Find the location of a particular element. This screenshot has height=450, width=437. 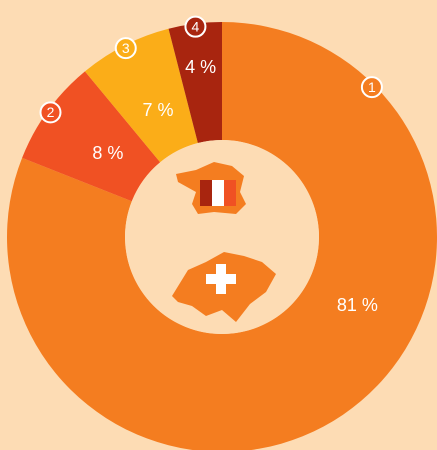

switzerland-icon is located at coordinates (224, 287).